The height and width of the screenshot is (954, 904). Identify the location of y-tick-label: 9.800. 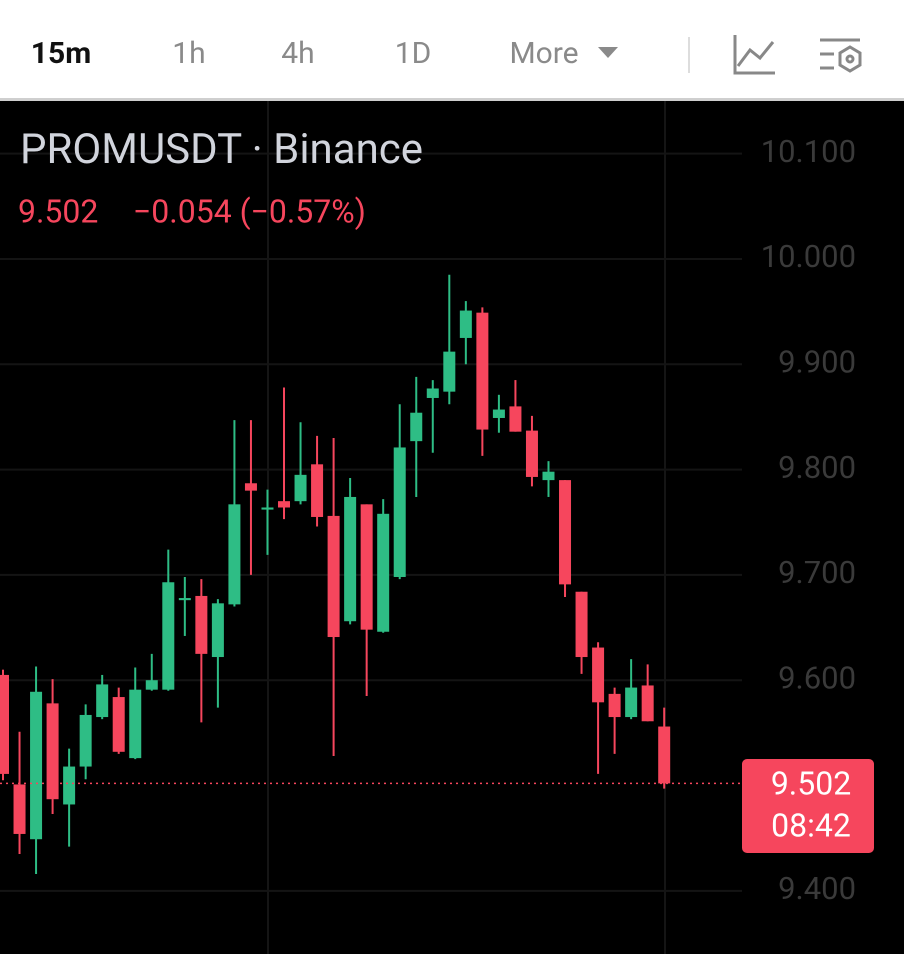
(817, 467).